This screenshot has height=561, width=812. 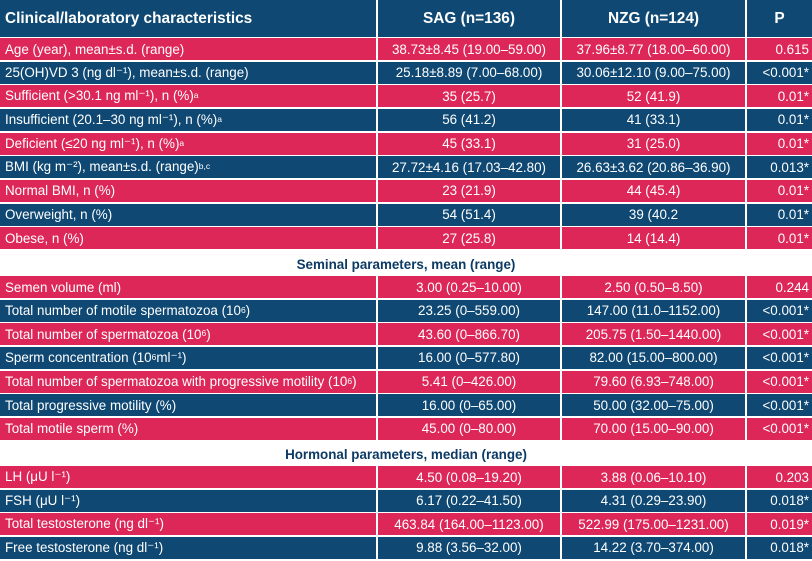 I want to click on row-label: Free testosterone (ng dl⁻¹), so click(x=188, y=547).